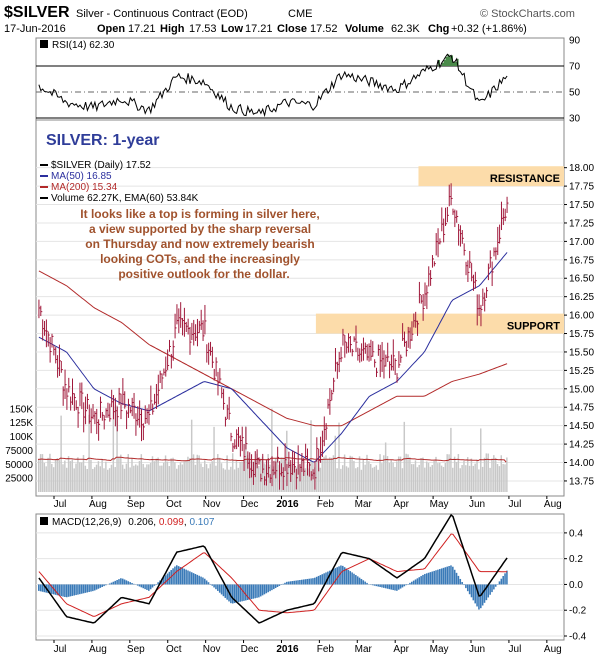  I want to click on month-label: Jul, so click(60, 504).